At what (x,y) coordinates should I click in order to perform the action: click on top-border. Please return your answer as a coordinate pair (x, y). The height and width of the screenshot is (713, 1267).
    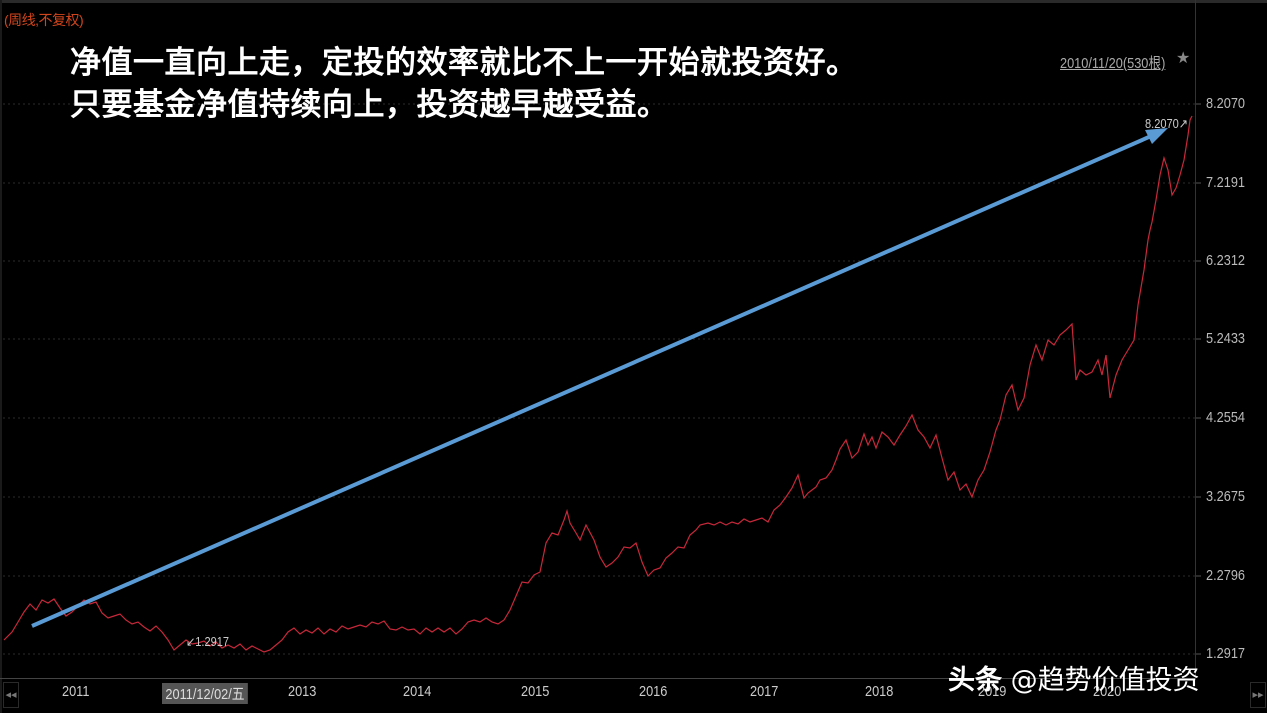
    Looking at the image, I should click on (633, 1).